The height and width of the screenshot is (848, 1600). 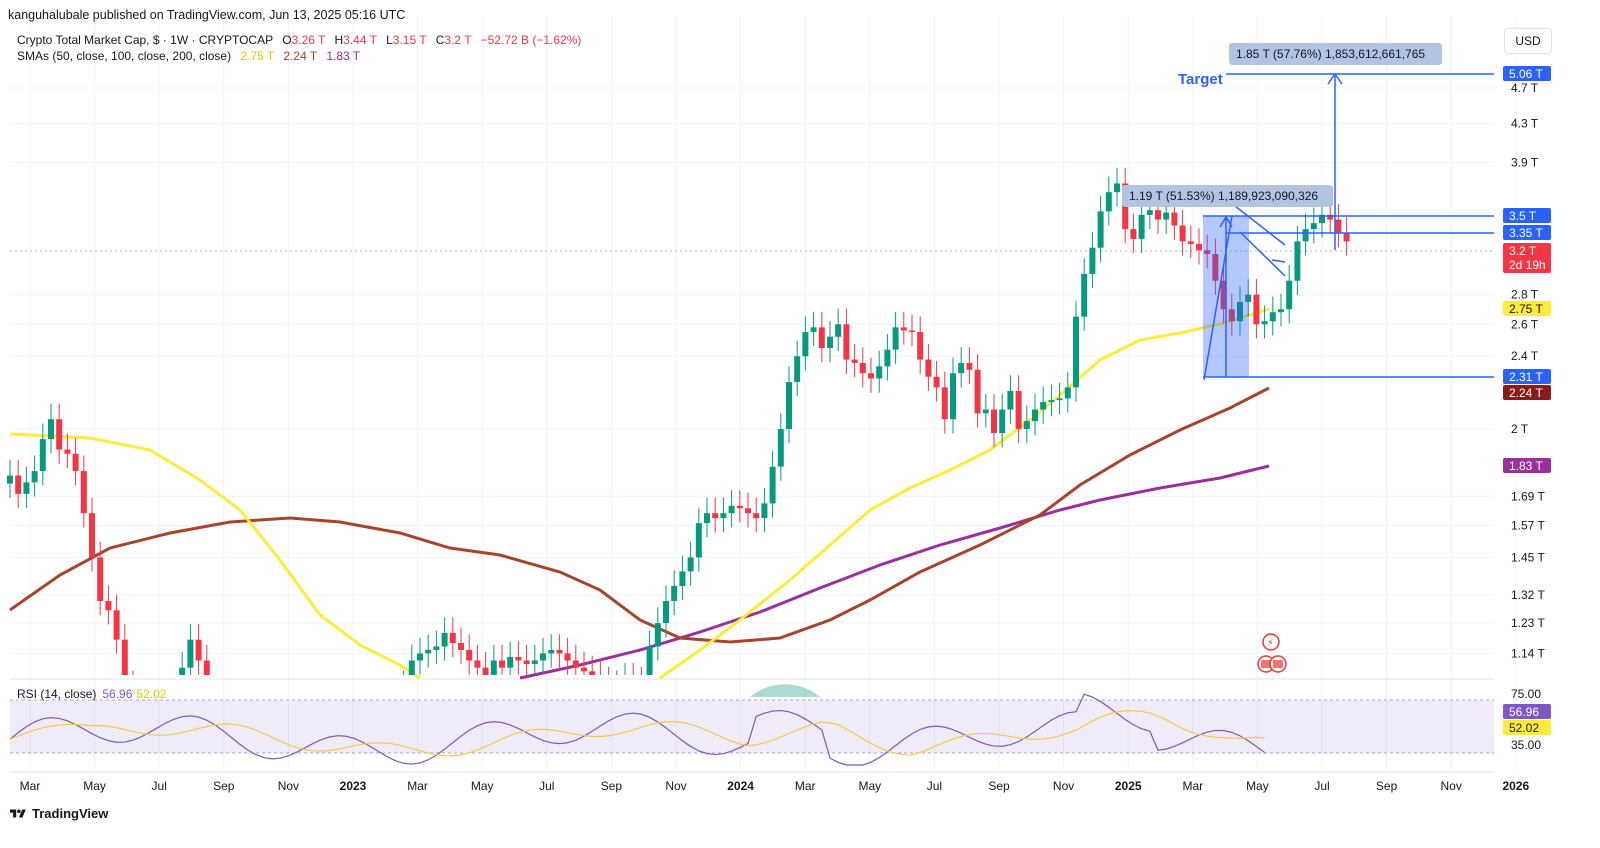 What do you see at coordinates (1266, 664) in the screenshot?
I see `us-flag-stripes-icon` at bounding box center [1266, 664].